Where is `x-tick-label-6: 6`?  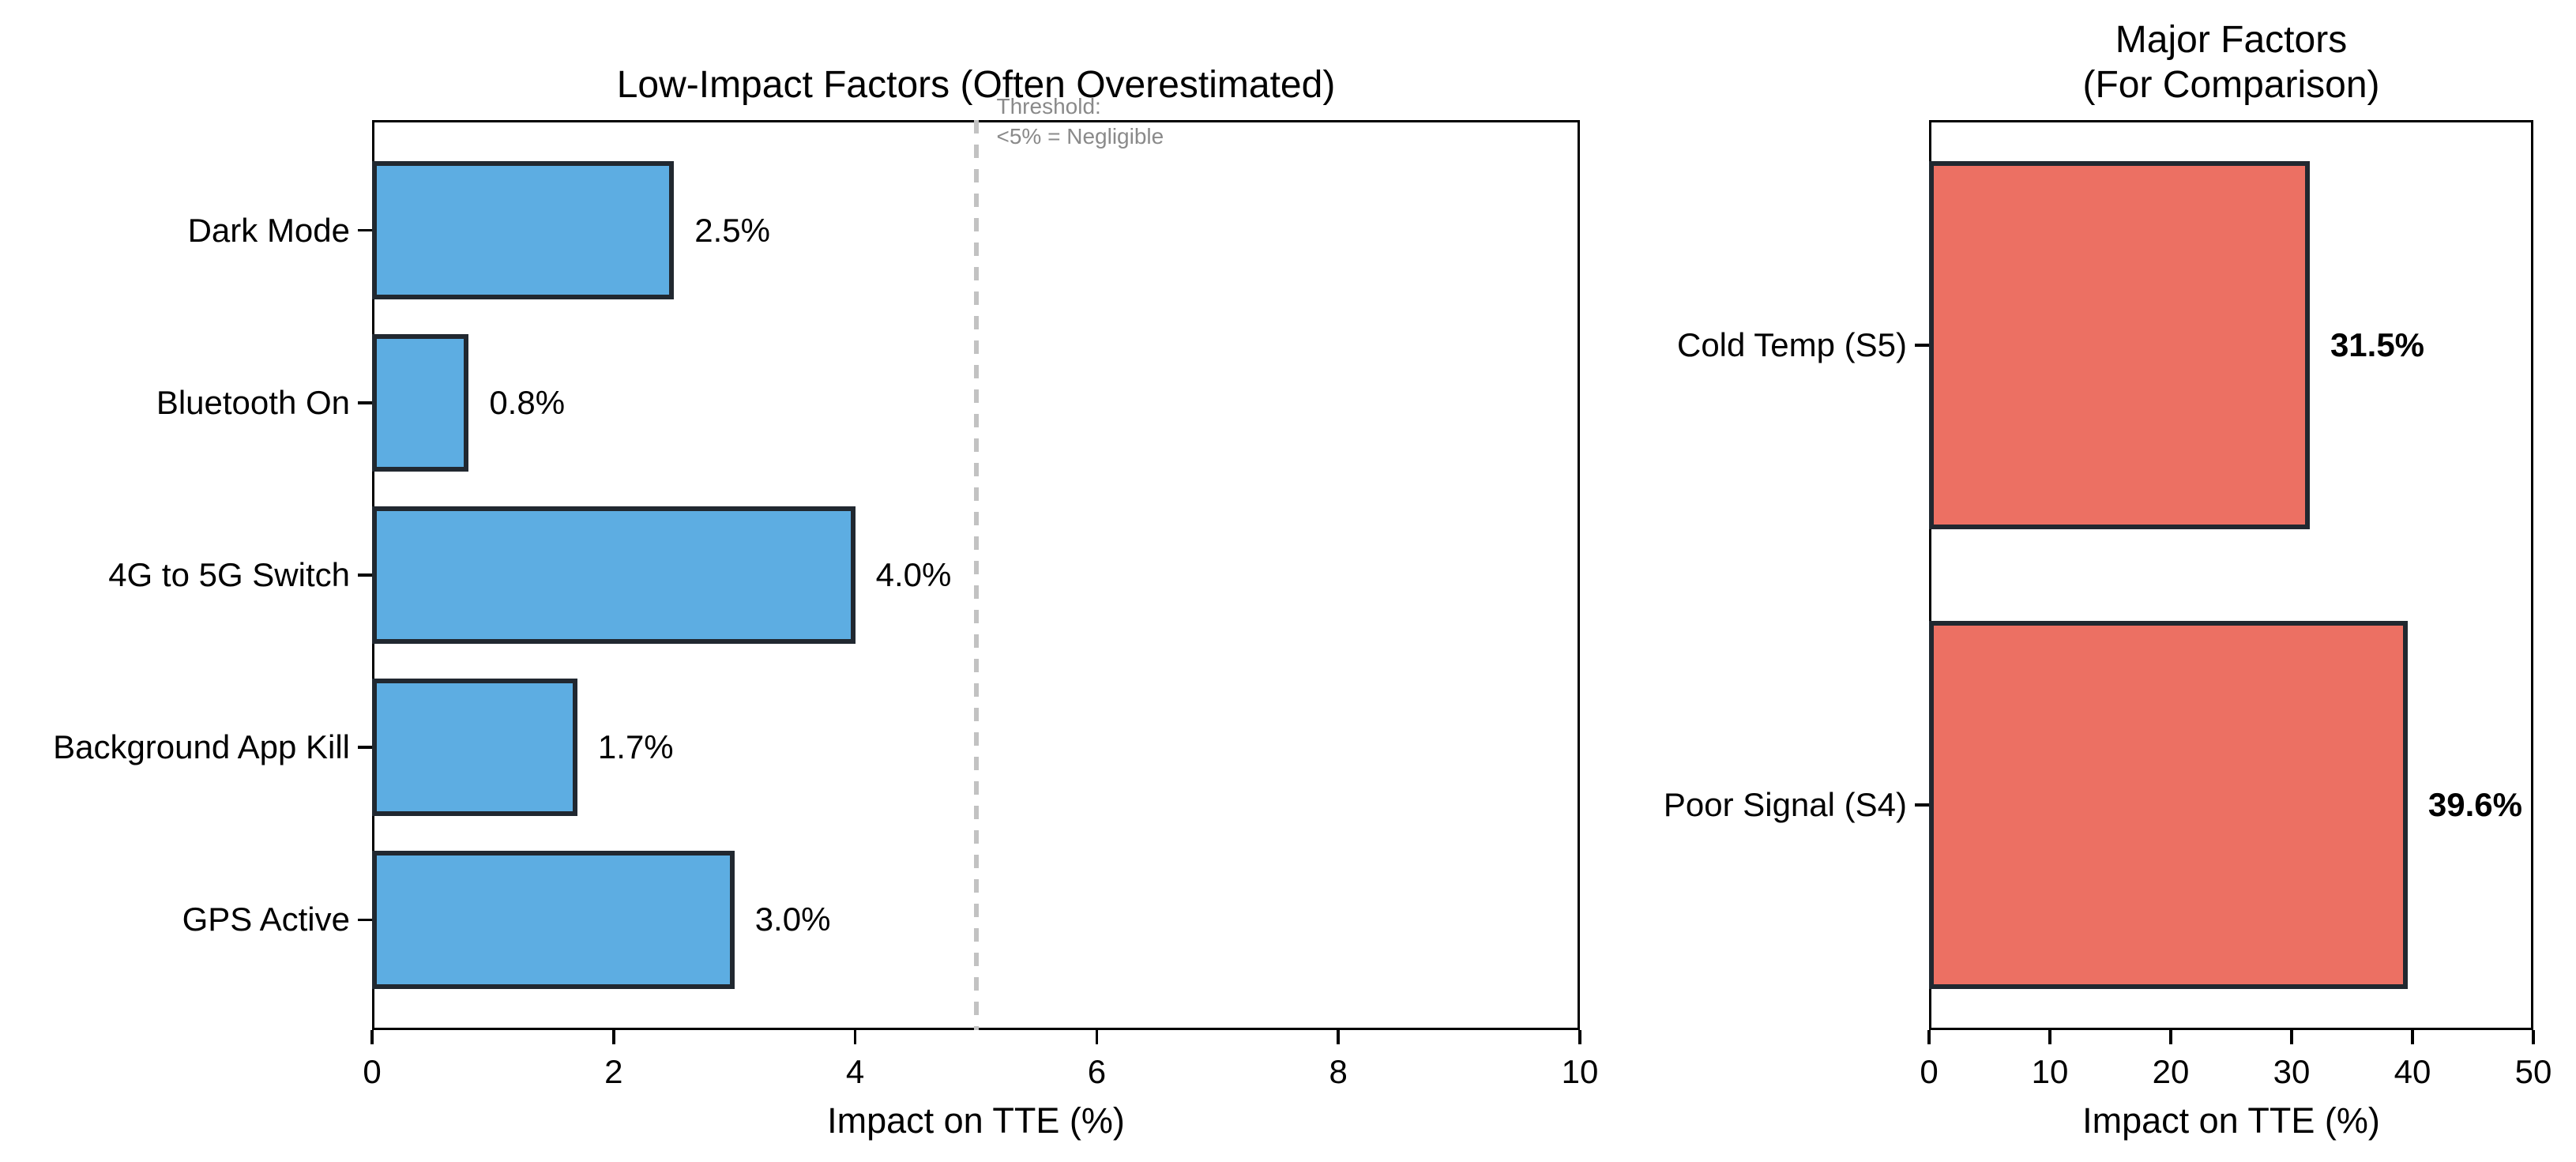
x-tick-label-6: 6 is located at coordinates (1097, 1071).